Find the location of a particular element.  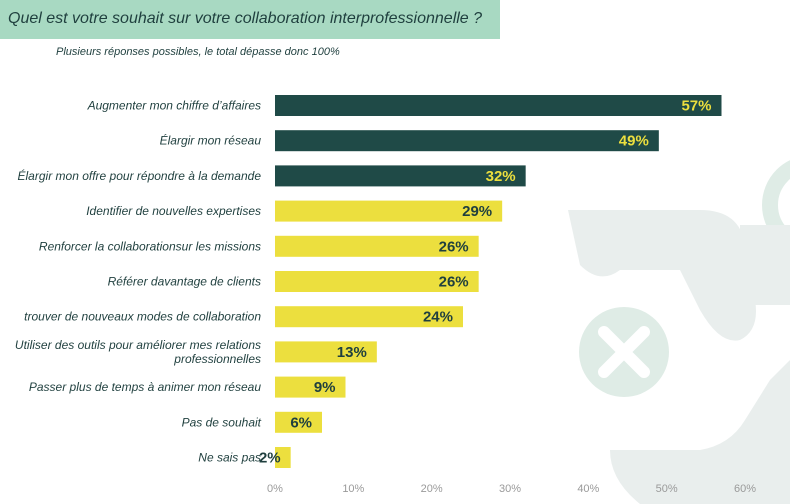

background-hand-top is located at coordinates (662, 275).